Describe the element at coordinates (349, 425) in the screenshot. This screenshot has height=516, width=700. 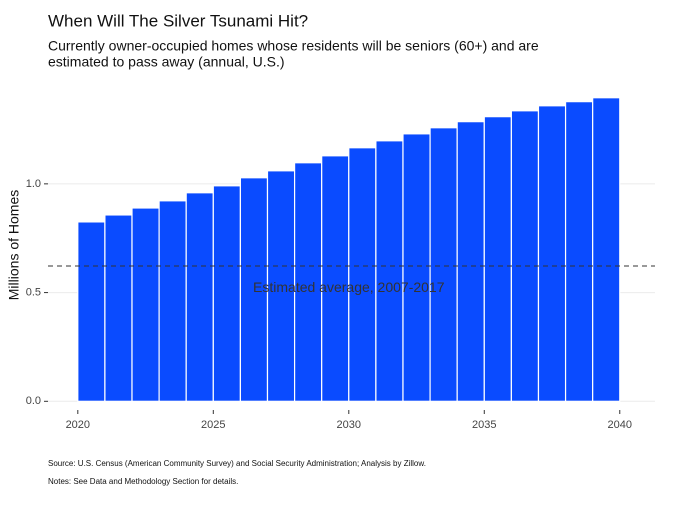
I see `x-tick-label: 2030` at that location.